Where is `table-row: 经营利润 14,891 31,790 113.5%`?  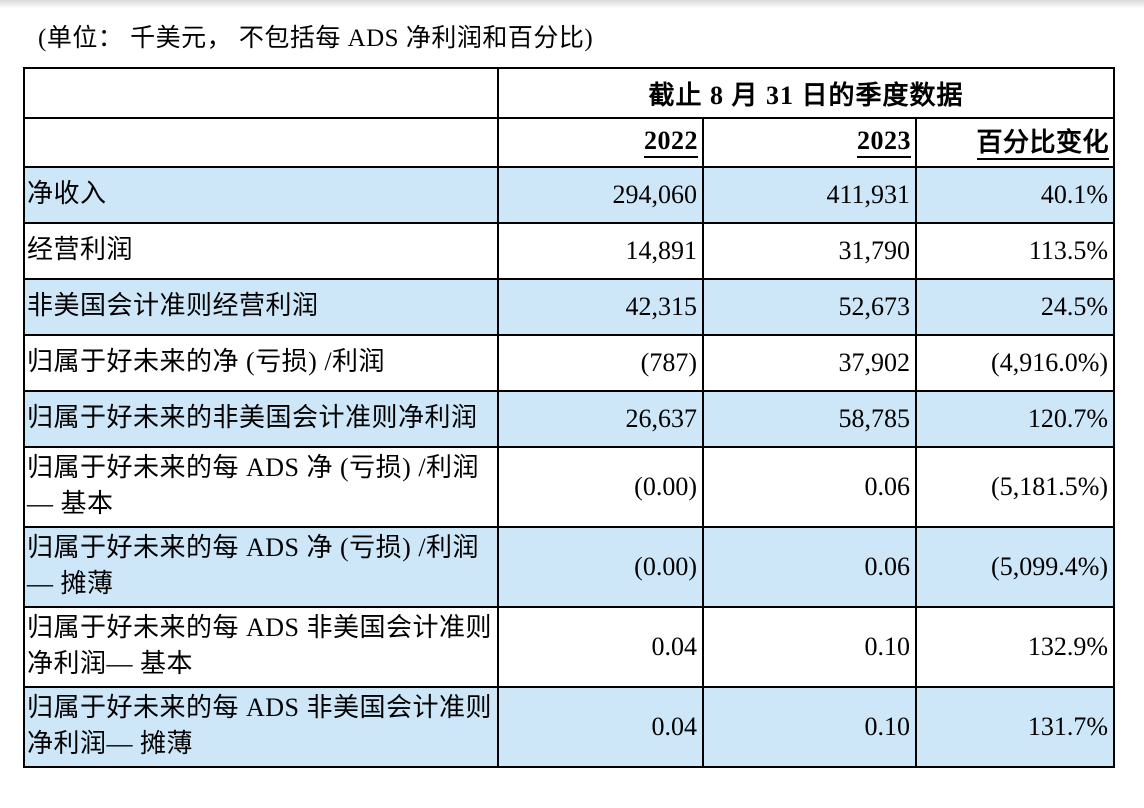
table-row: 经营利润 14,891 31,790 113.5% is located at coordinates (569, 251).